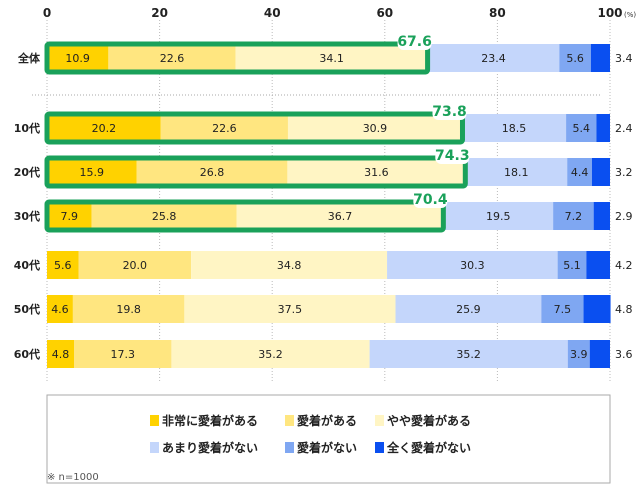 The height and width of the screenshot is (492, 640). Describe the element at coordinates (624, 309) in the screenshot. I see `data-label: 4.8` at that location.